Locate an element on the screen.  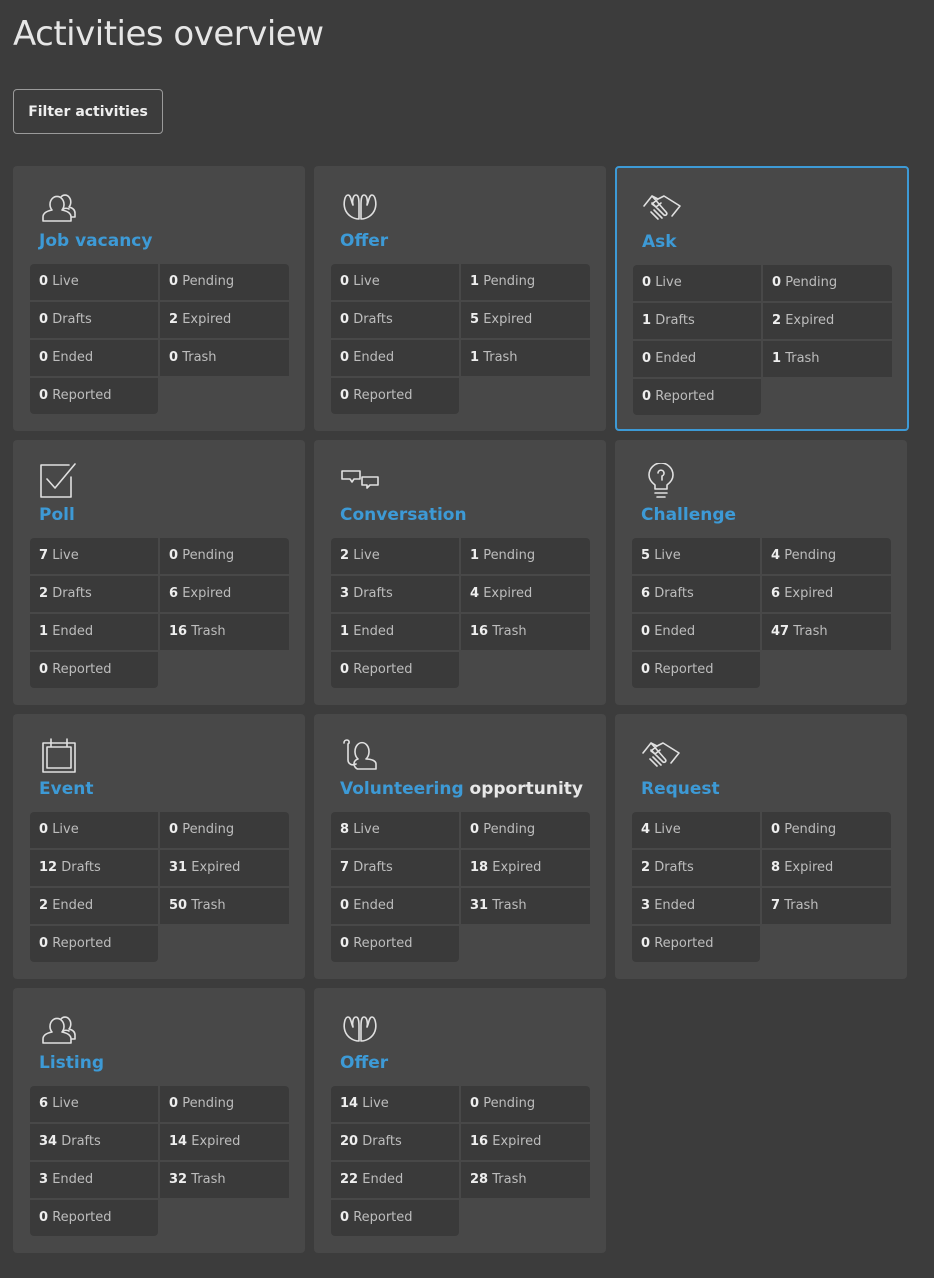
stat-expired: 16 Expired is located at coordinates (525, 1142).